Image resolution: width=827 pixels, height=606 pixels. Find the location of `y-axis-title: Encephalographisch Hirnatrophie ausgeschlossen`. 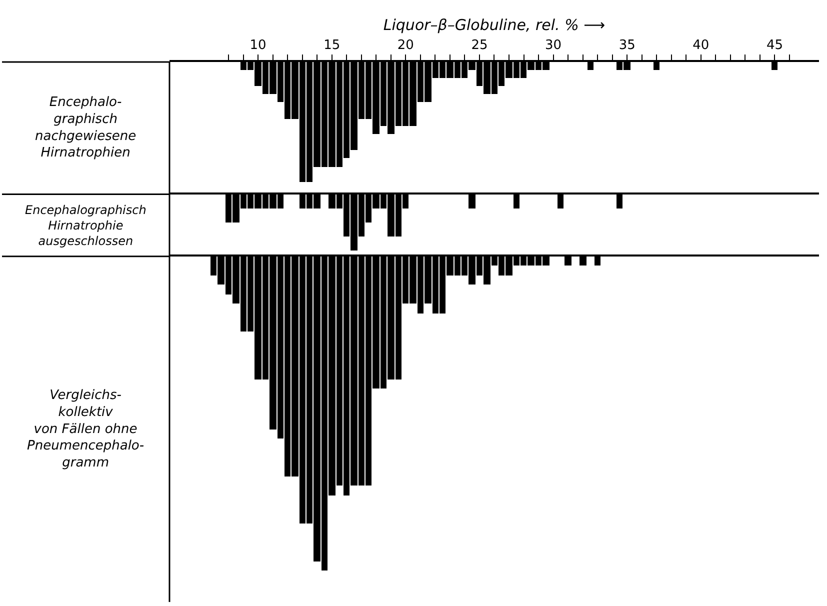

y-axis-title: Encephalographisch Hirnatrophie ausgeschlossen is located at coordinates (85, 225).